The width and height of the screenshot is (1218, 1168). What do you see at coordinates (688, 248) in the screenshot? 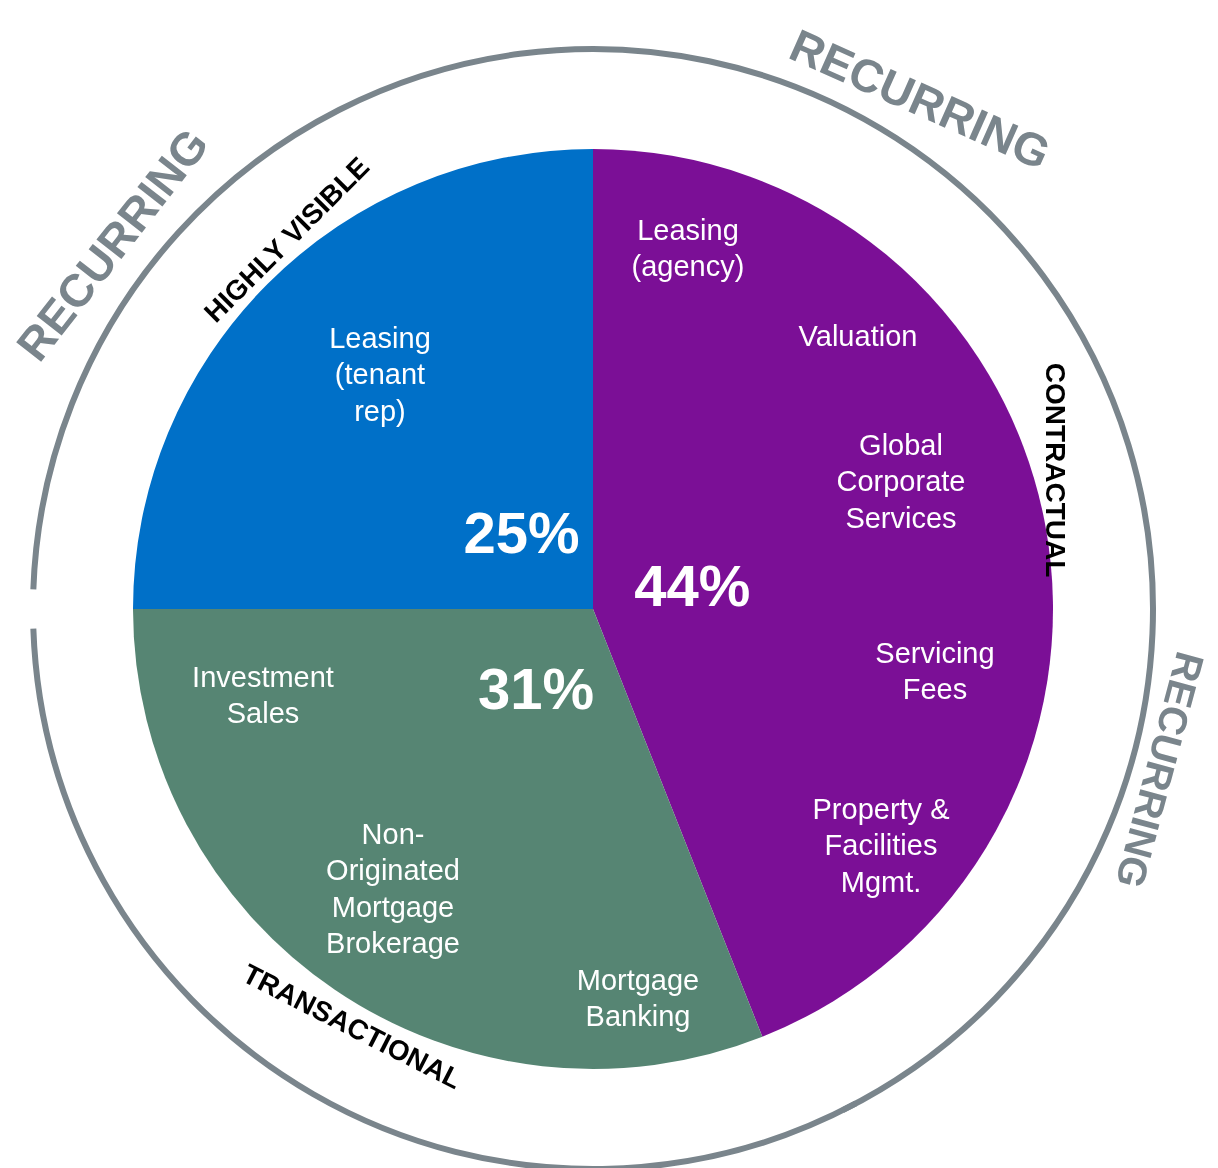
I see `text: Leasing (agency)` at bounding box center [688, 248].